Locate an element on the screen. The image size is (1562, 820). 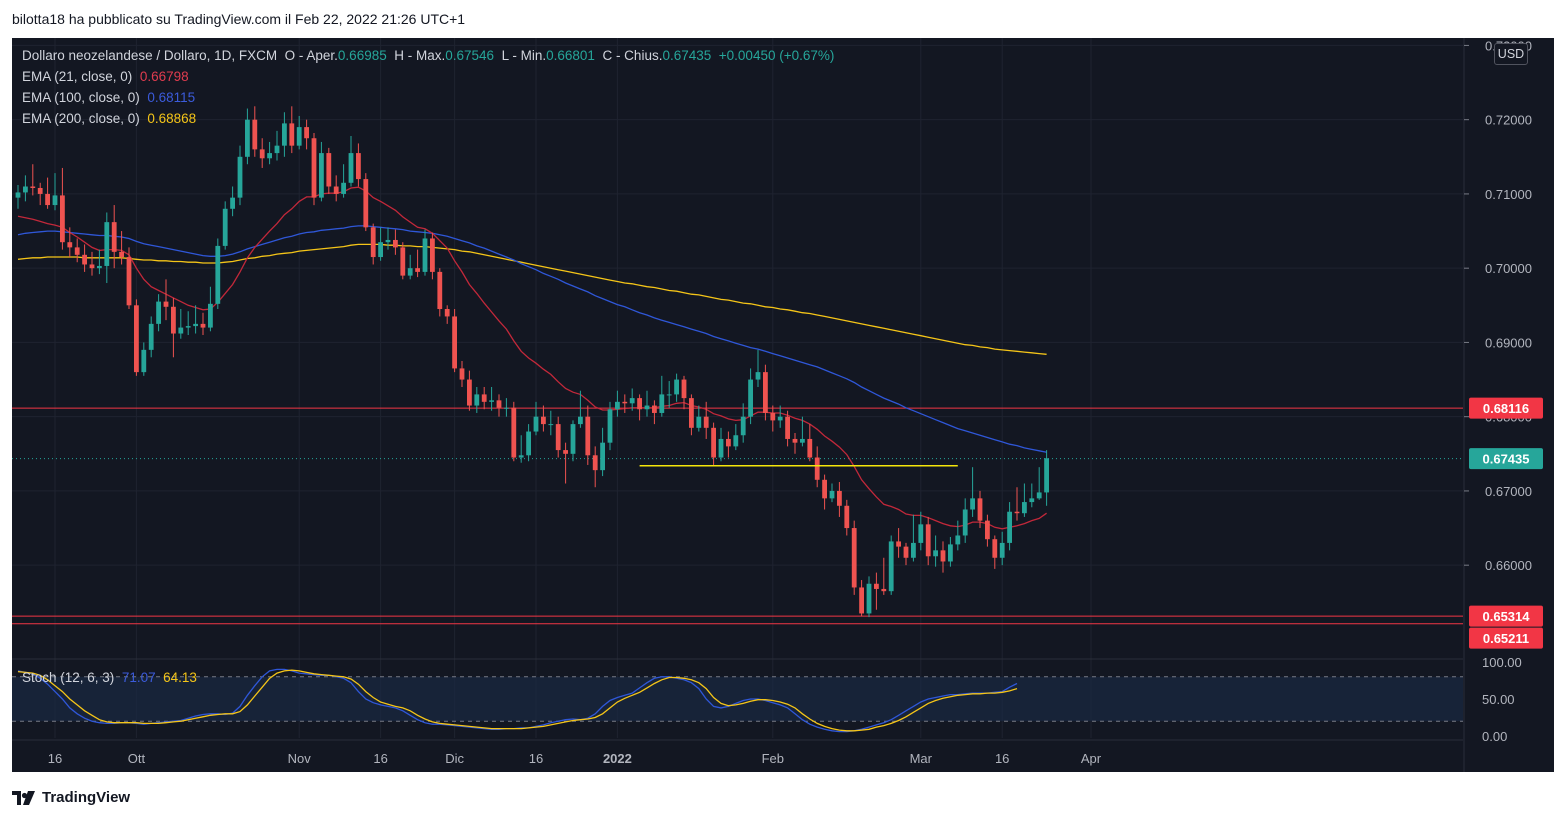
time-tick-label: Nov is located at coordinates (300, 758).